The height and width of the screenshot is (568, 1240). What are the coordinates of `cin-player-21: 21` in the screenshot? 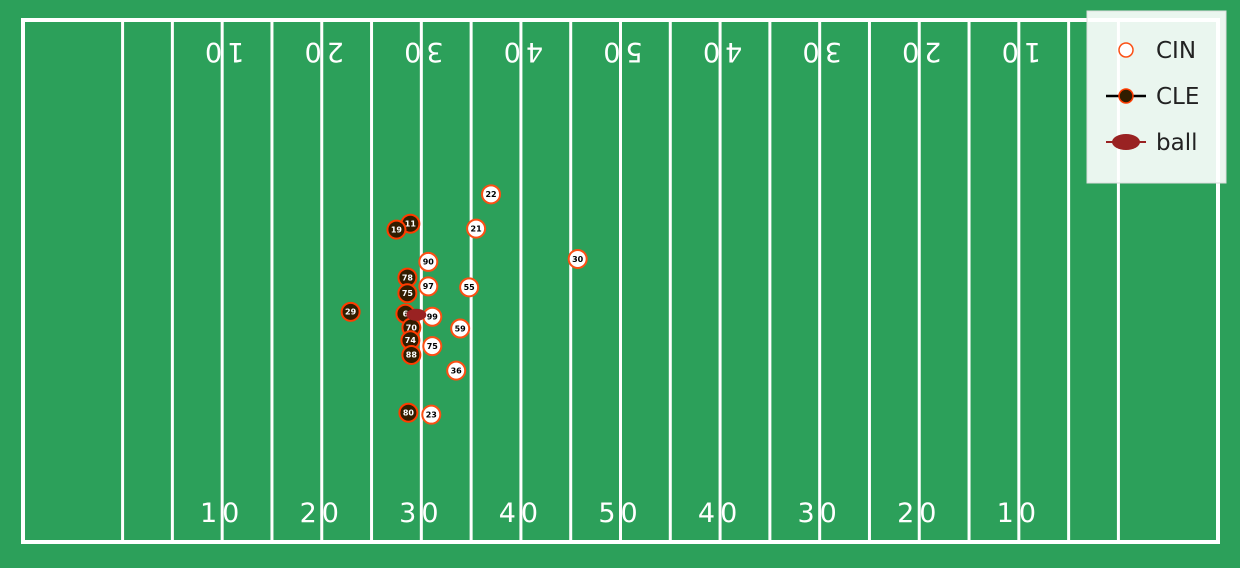 It's located at (476, 228).